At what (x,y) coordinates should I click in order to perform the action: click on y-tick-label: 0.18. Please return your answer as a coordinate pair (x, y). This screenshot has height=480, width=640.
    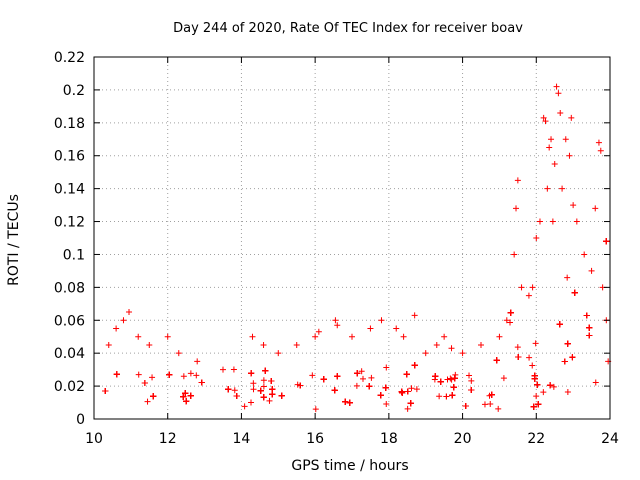
    Looking at the image, I should click on (69, 124).